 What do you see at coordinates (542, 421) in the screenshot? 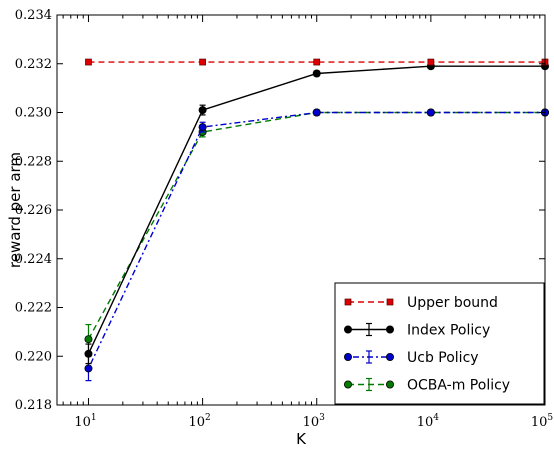
I see `x-tick-label: 10⁵` at bounding box center [542, 421].